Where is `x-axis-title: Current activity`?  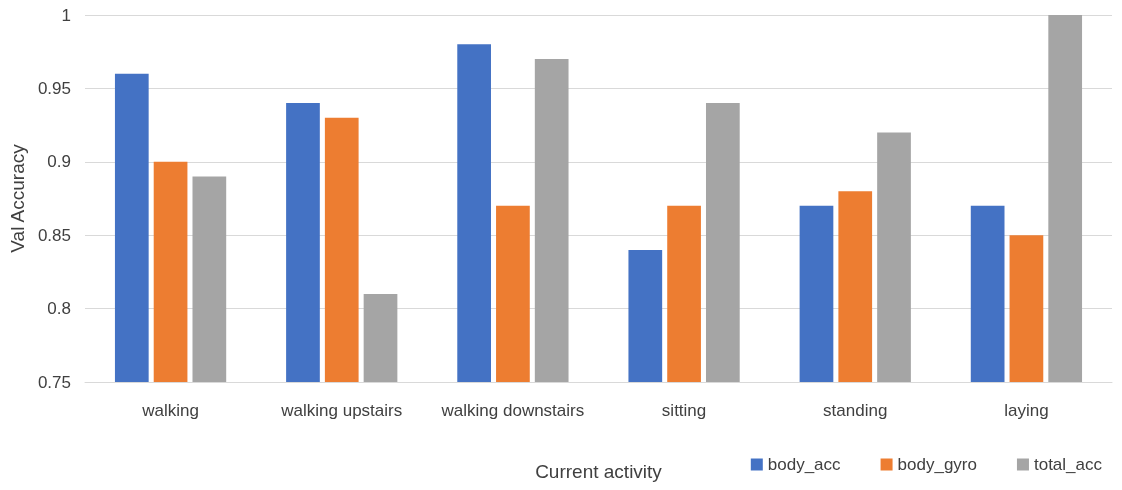 x-axis-title: Current activity is located at coordinates (599, 471).